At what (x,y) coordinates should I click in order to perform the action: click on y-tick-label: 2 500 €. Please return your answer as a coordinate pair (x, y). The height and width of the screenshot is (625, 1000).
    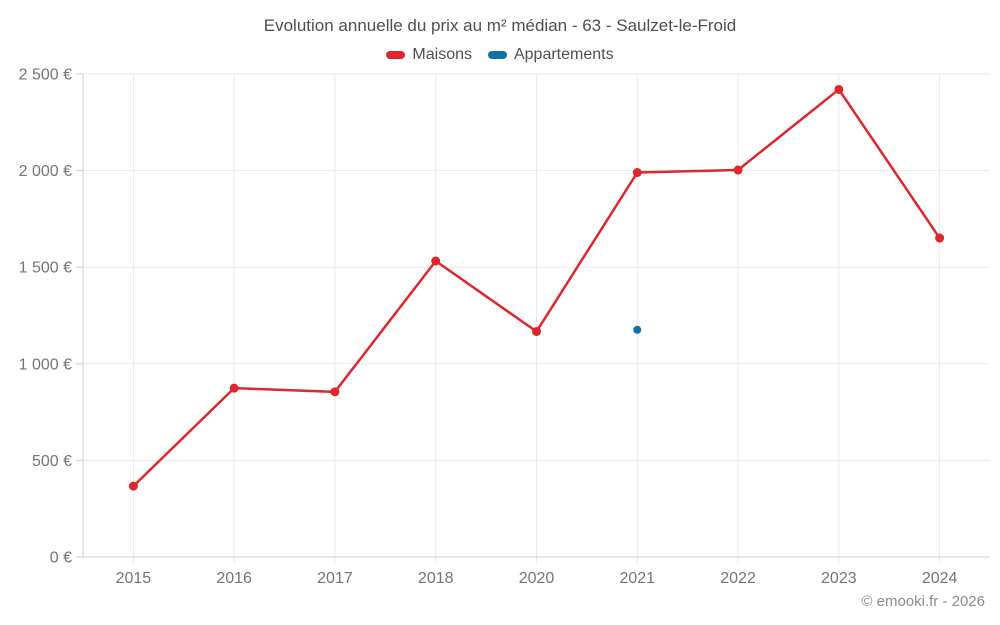
    Looking at the image, I should click on (45, 75).